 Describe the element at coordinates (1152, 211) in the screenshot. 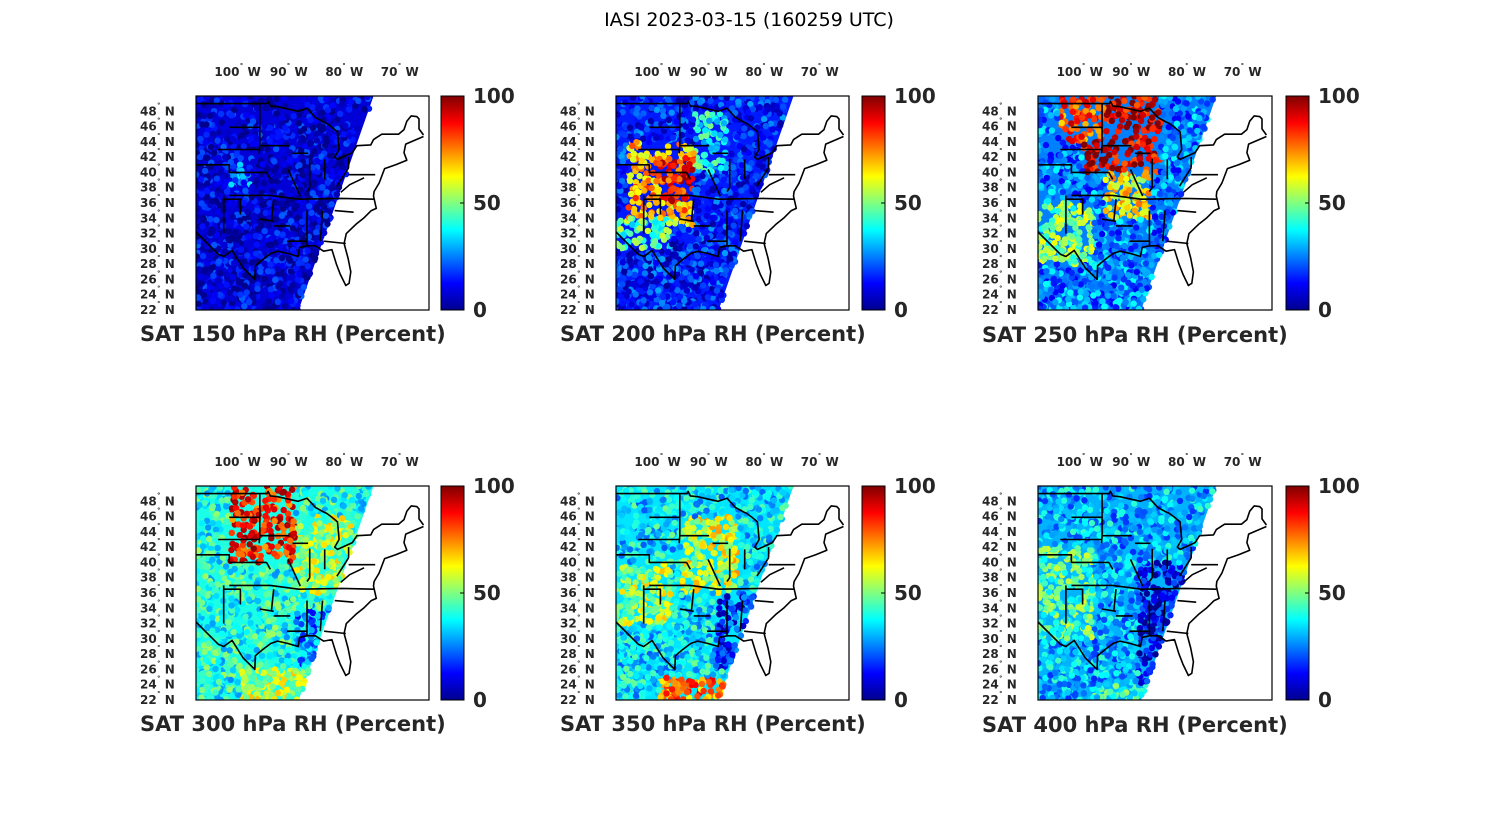

I see `coastline` at that location.